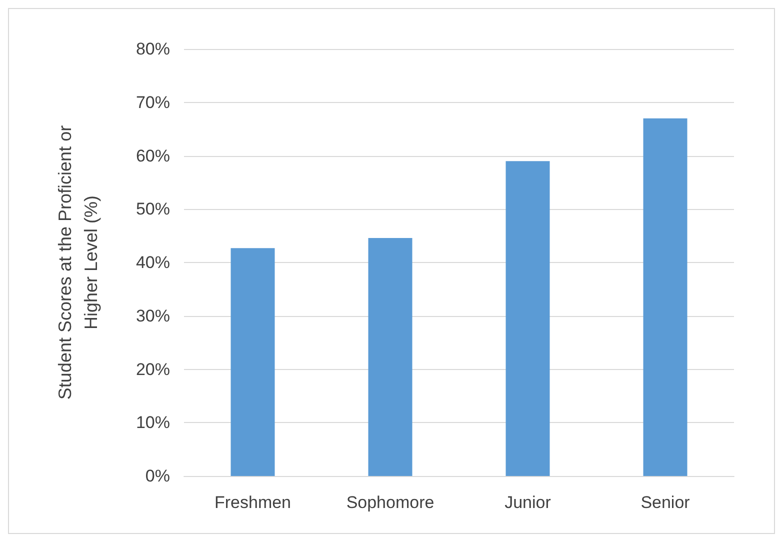  What do you see at coordinates (153, 156) in the screenshot?
I see `y-tick-label: 60%` at bounding box center [153, 156].